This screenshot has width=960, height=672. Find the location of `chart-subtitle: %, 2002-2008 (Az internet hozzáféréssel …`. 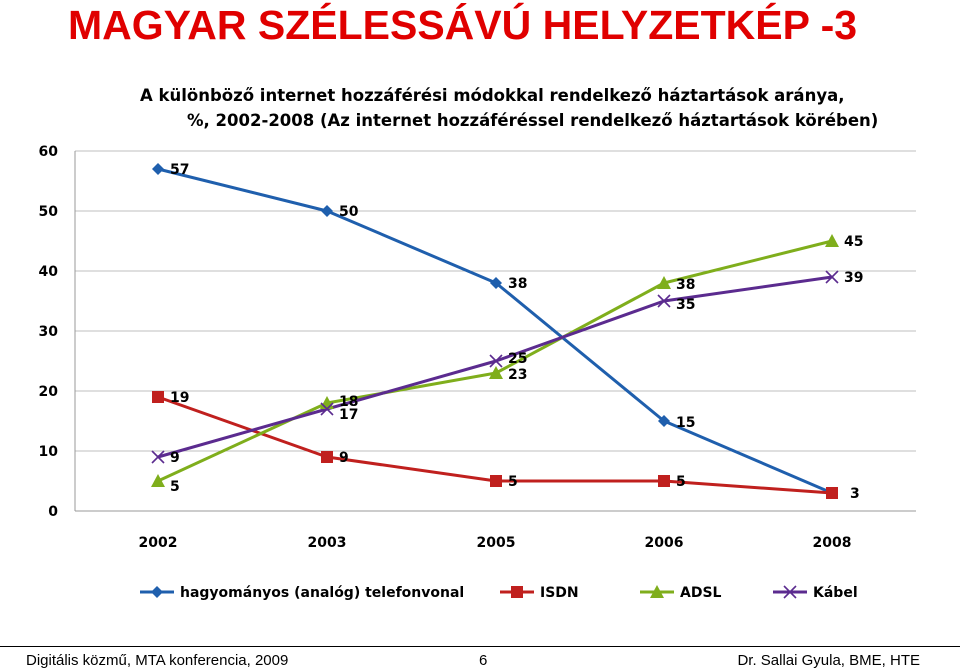

chart-subtitle: %, 2002-2008 (Az internet hozzáféréssel … is located at coordinates (532, 120).